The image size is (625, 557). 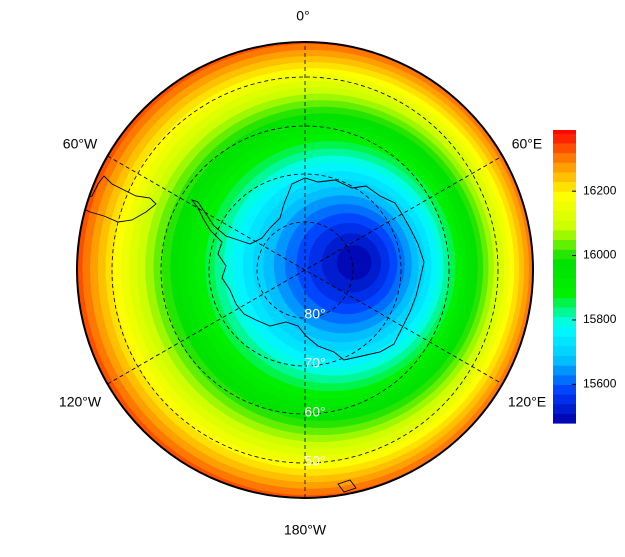 I want to click on latitude-labels: 80° 70° 60° 50°, so click(x=314, y=387).